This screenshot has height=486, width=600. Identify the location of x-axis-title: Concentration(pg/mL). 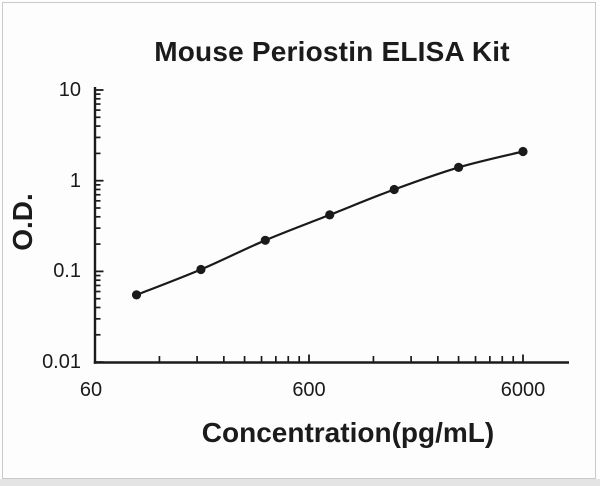
(348, 432).